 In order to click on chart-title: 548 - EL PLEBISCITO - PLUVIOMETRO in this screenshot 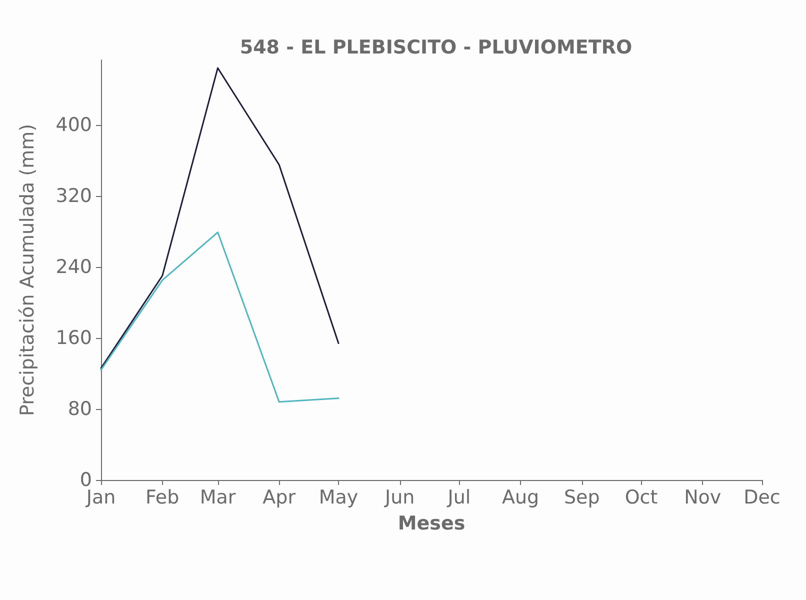, I will do `click(436, 47)`.